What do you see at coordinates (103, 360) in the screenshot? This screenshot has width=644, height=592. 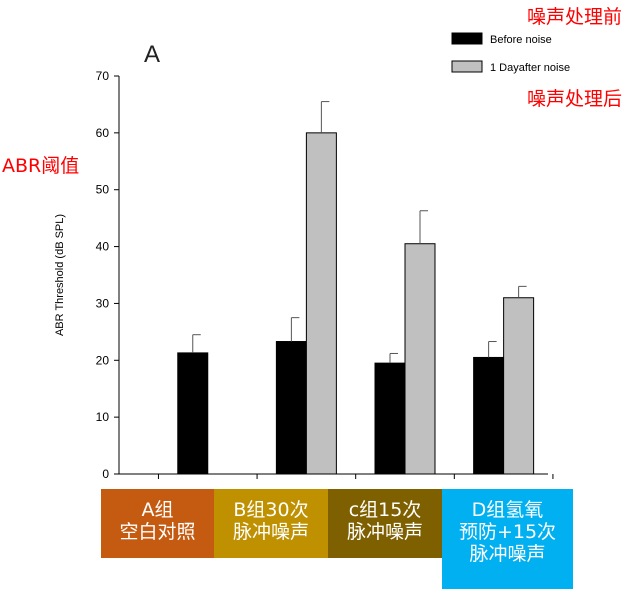 I see `y-tick-label: 20` at bounding box center [103, 360].